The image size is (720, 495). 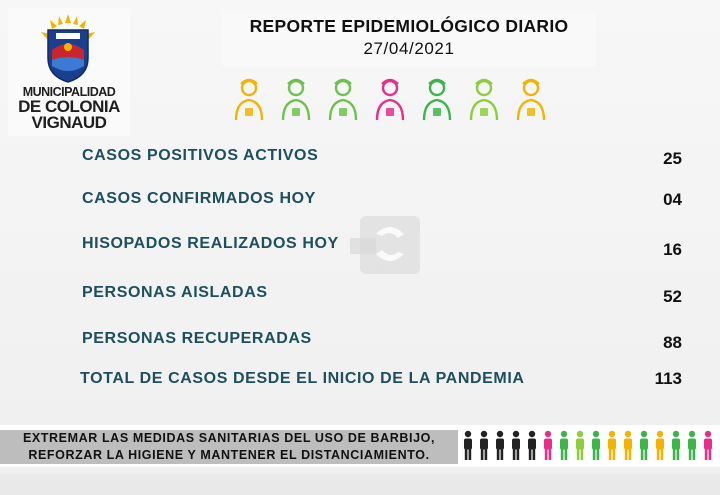 What do you see at coordinates (343, 99) in the screenshot?
I see `farmer-icon` at bounding box center [343, 99].